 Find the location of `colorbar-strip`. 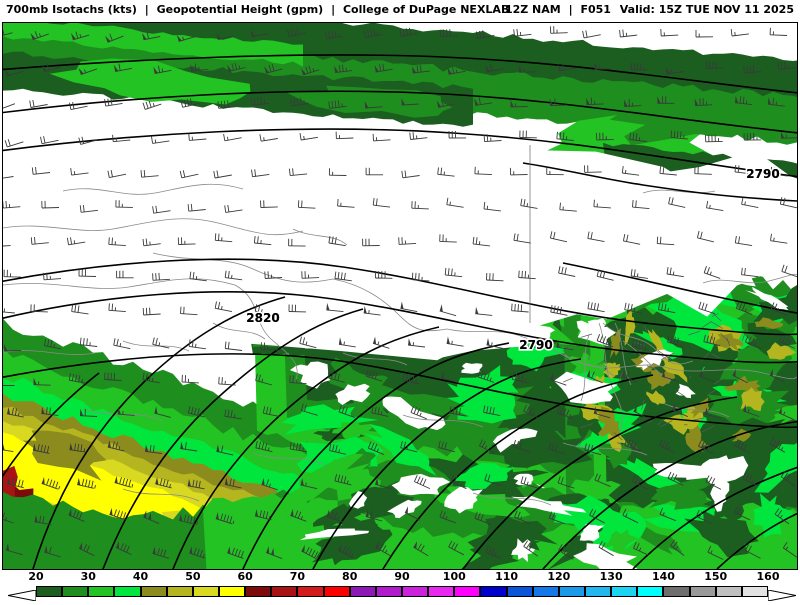

colorbar-strip is located at coordinates (400, 592).